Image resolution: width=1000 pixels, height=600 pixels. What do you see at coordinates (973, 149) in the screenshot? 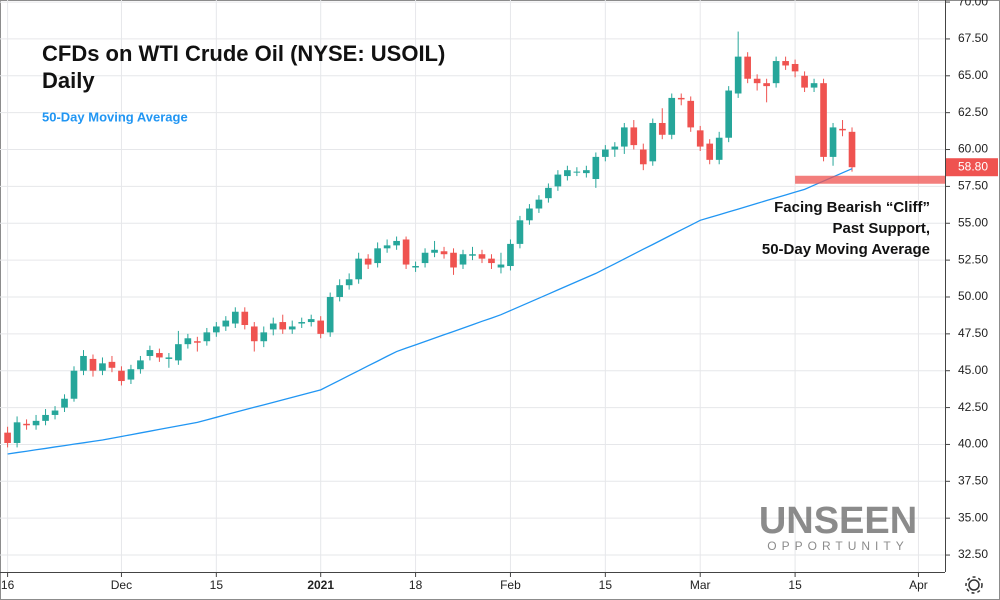
I see `y-tick-label: 60.00` at bounding box center [973, 149].